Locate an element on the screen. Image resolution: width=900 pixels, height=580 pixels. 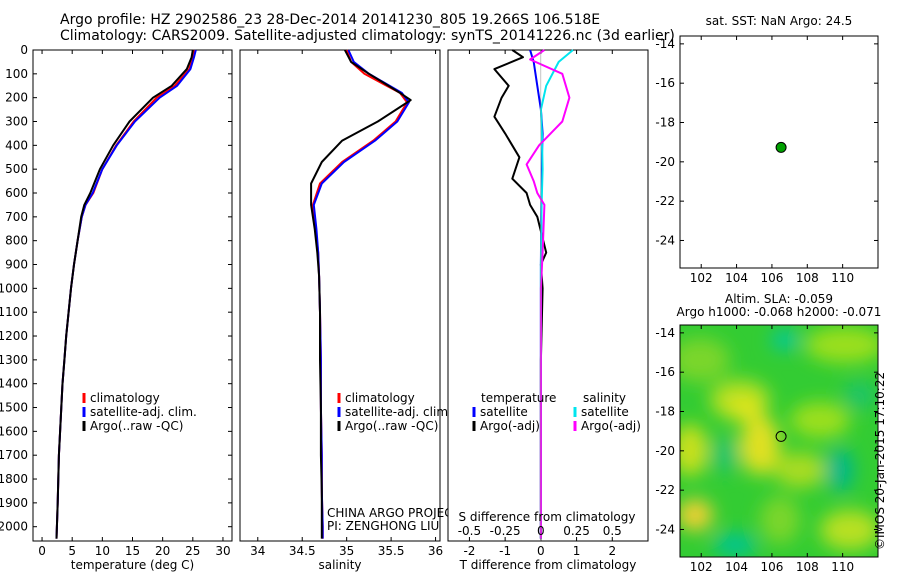
y-tick-label: 200 is located at coordinates (16, 98).